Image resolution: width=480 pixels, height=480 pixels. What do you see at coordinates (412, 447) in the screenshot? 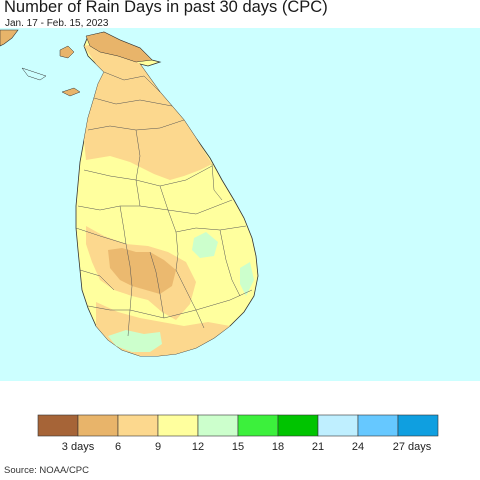
I see `legend-label-27: 27 days` at bounding box center [412, 447].